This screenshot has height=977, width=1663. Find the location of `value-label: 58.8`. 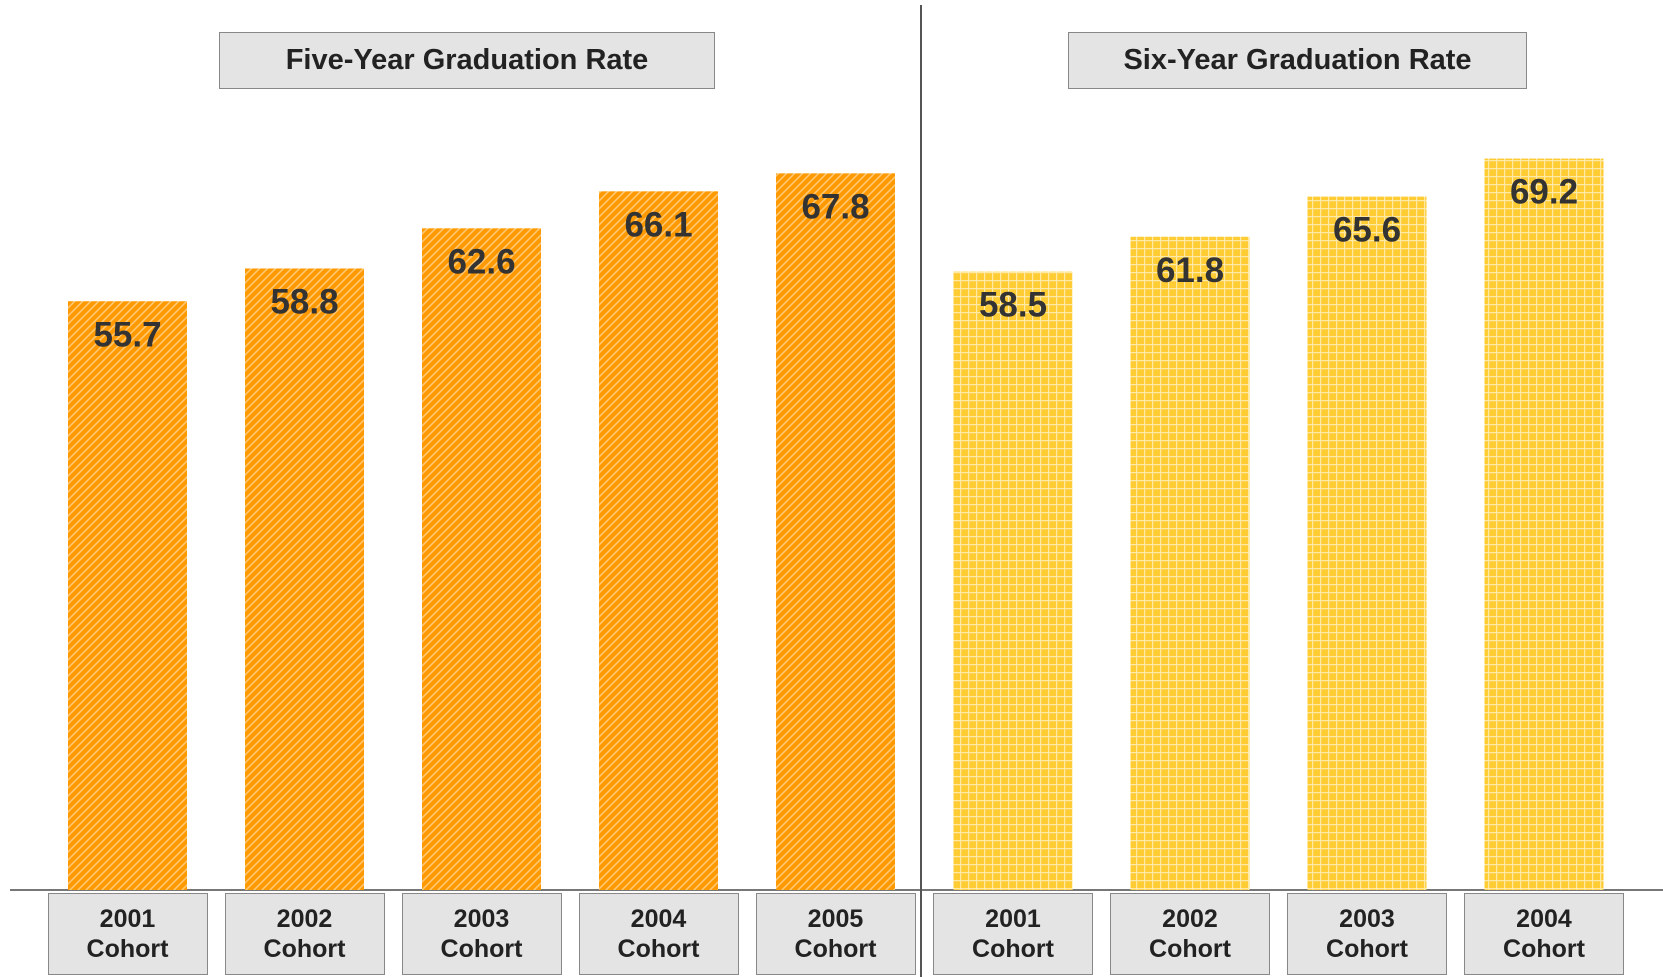

value-label: 58.8 is located at coordinates (304, 301).